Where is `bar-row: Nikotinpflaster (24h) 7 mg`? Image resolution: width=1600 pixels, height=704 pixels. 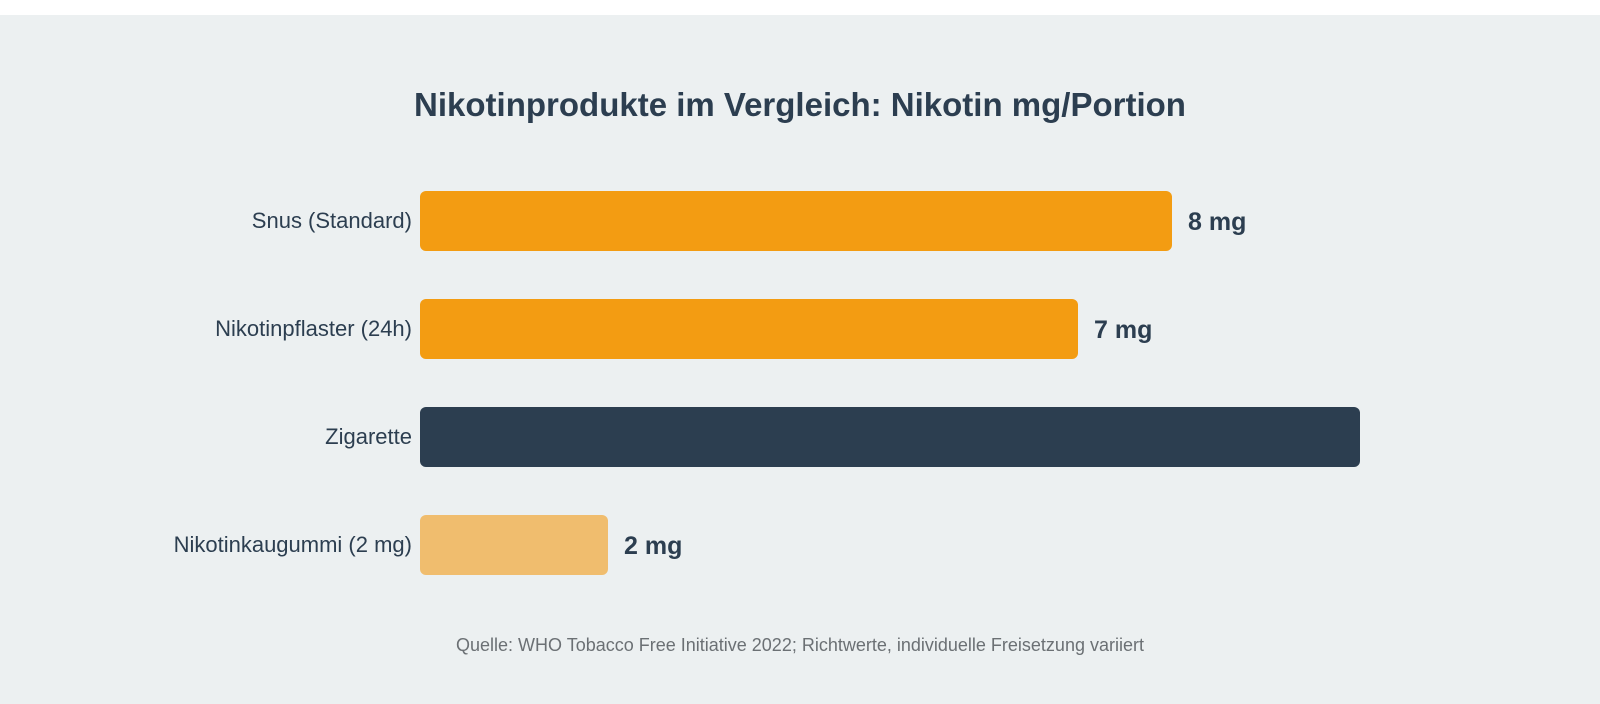
bar-row: Nikotinpflaster (24h) 7 mg is located at coordinates (800, 329).